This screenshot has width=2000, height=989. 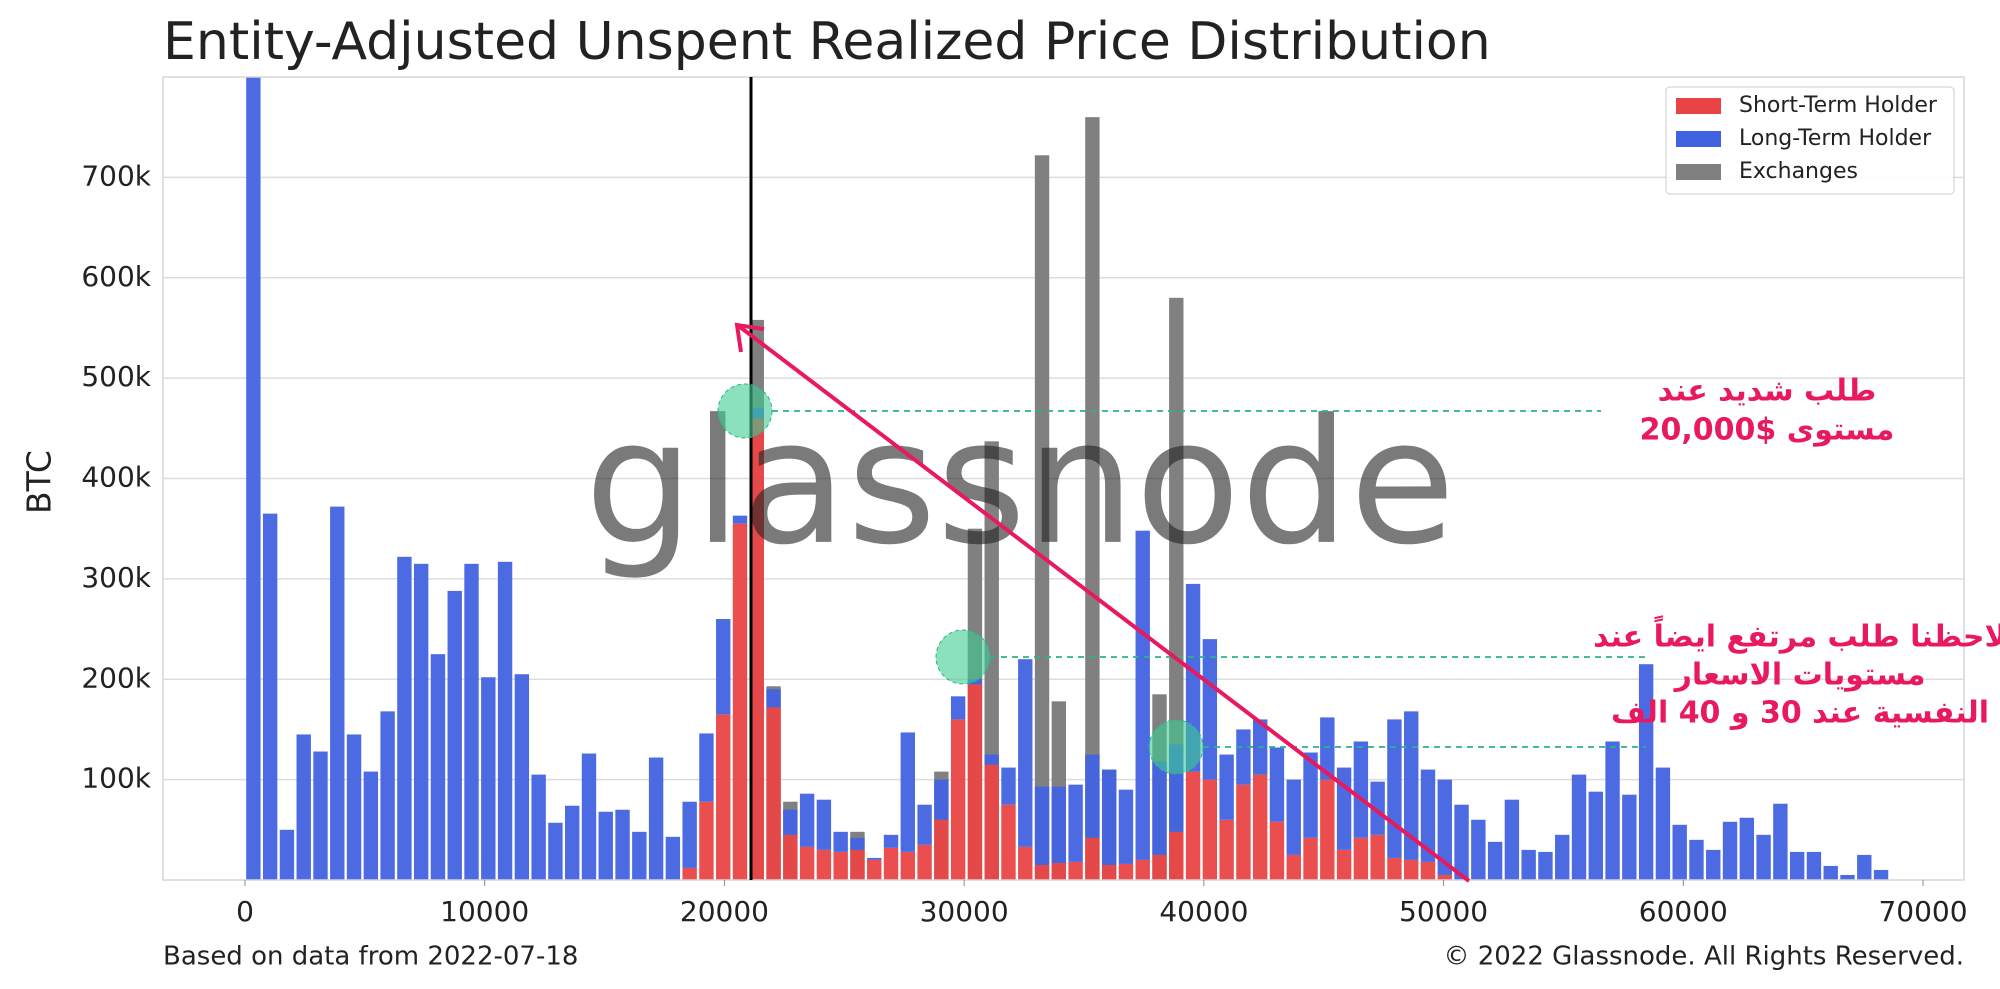 I want to click on arrow-head, so click(x=749, y=337).